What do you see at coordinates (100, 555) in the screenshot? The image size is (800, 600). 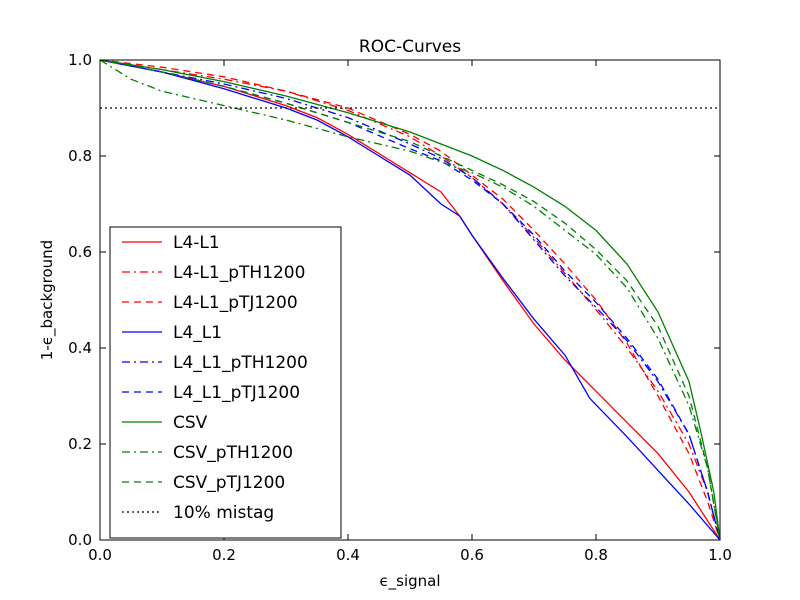 I see `x-tick-label: 0.0` at bounding box center [100, 555].